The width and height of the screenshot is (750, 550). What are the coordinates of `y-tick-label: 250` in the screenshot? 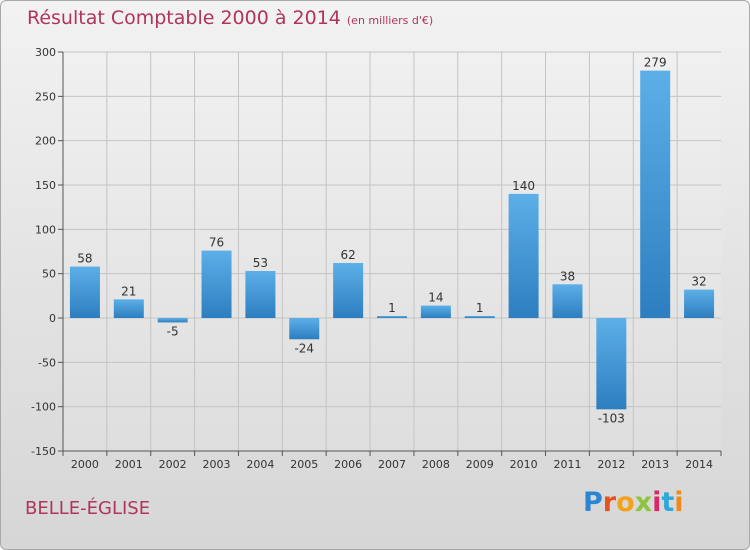 It's located at (45, 96).